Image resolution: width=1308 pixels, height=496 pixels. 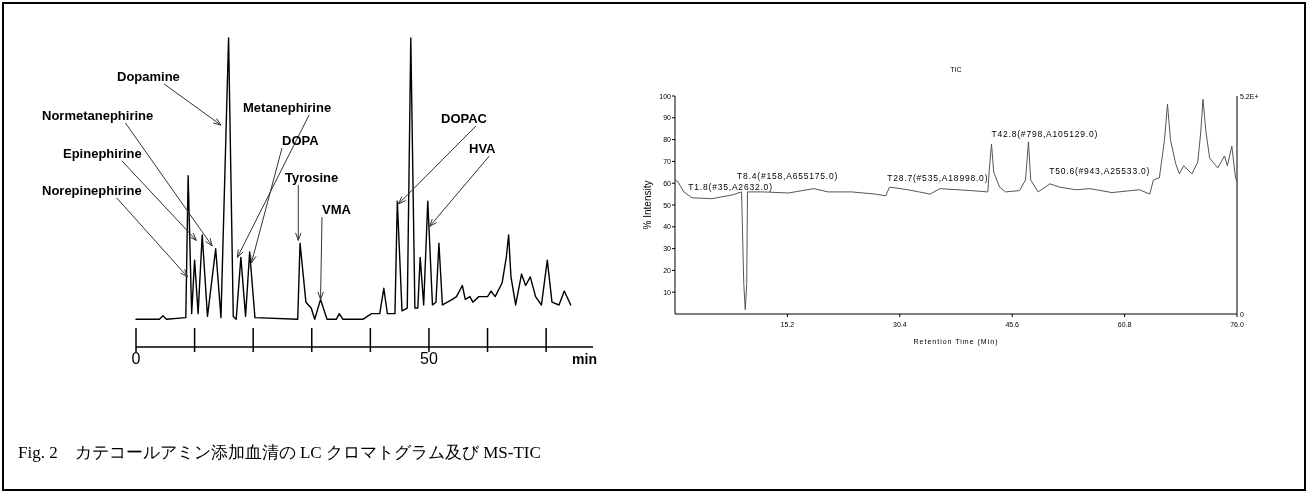 What do you see at coordinates (647, 205) in the screenshot?
I see `y-axis-title: % Intensity` at bounding box center [647, 205].